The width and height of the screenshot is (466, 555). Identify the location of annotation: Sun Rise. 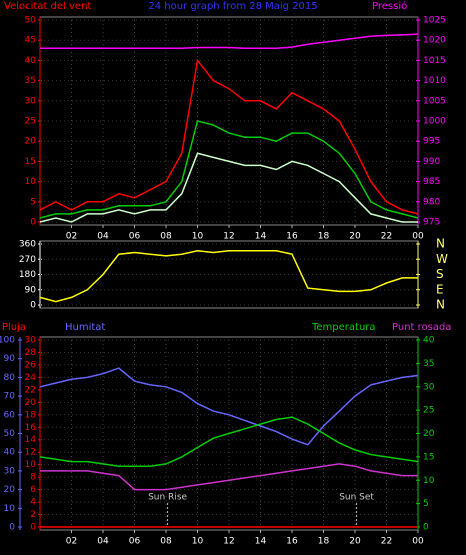
(167, 498).